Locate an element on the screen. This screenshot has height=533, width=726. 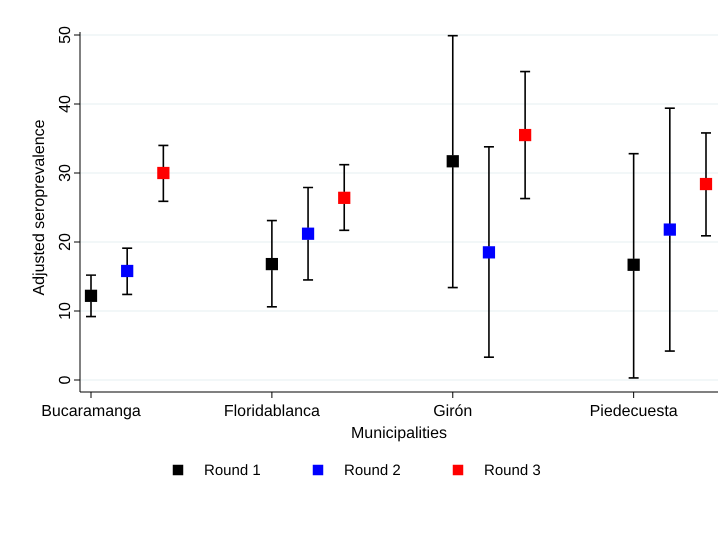
x-axis-title: Municipalities is located at coordinates (399, 433).